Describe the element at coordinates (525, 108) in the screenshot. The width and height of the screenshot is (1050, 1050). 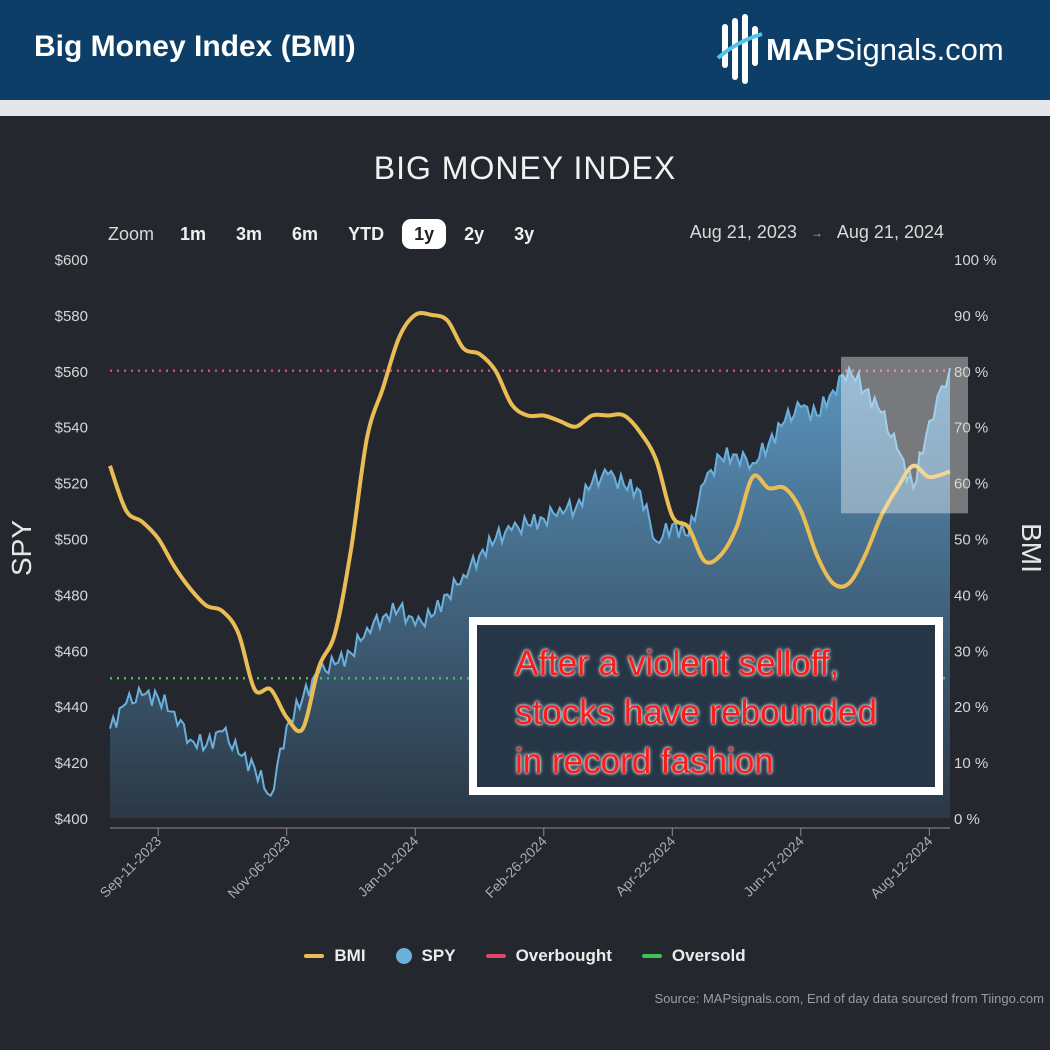
I see `header-separator` at that location.